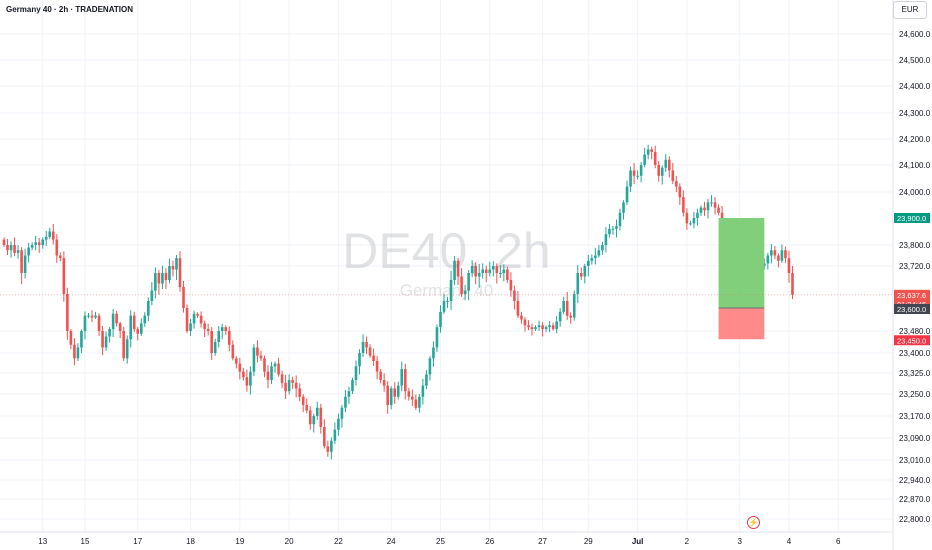 Image resolution: width=932 pixels, height=550 pixels. What do you see at coordinates (741, 263) in the screenshot?
I see `profit-zone` at bounding box center [741, 263].